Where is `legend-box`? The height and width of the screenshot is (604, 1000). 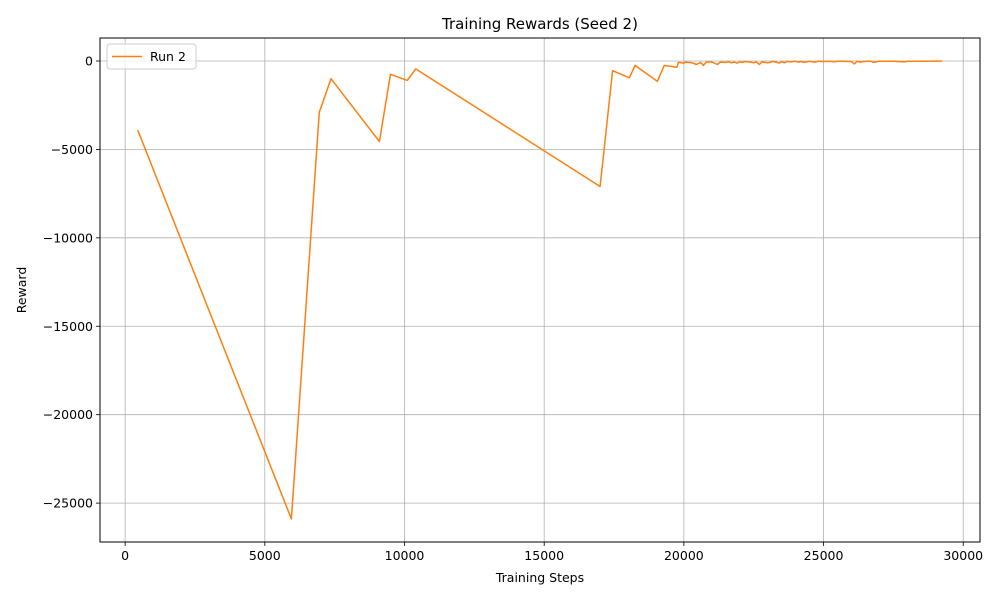 legend-box is located at coordinates (151, 56).